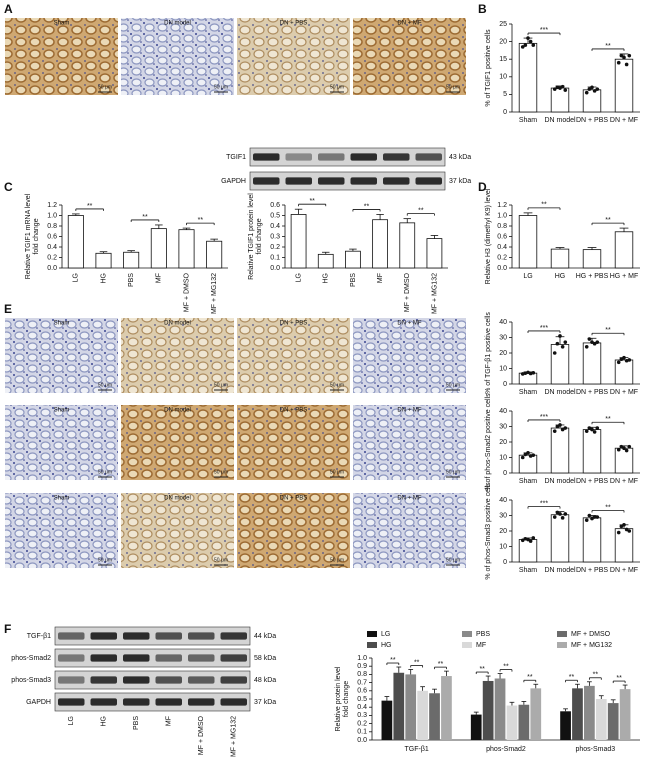 Image resolution: width=650 pixels, height=763 pixels. What do you see at coordinates (503, 500) in the screenshot?
I see `y-tick-label: 40` at bounding box center [503, 500].